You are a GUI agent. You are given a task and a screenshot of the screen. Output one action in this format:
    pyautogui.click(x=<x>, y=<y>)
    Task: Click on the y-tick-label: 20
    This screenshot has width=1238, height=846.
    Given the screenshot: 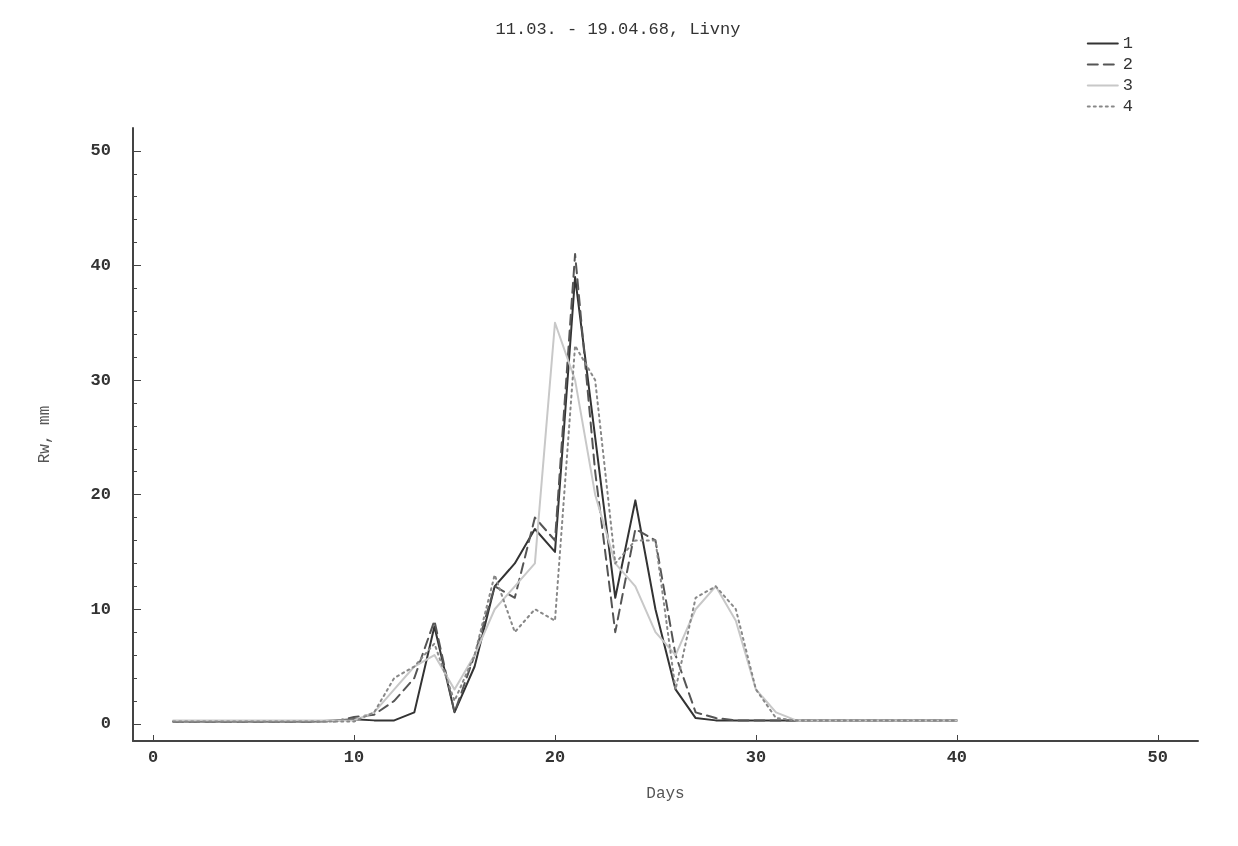 What is the action you would take?
    pyautogui.click(x=100, y=495)
    